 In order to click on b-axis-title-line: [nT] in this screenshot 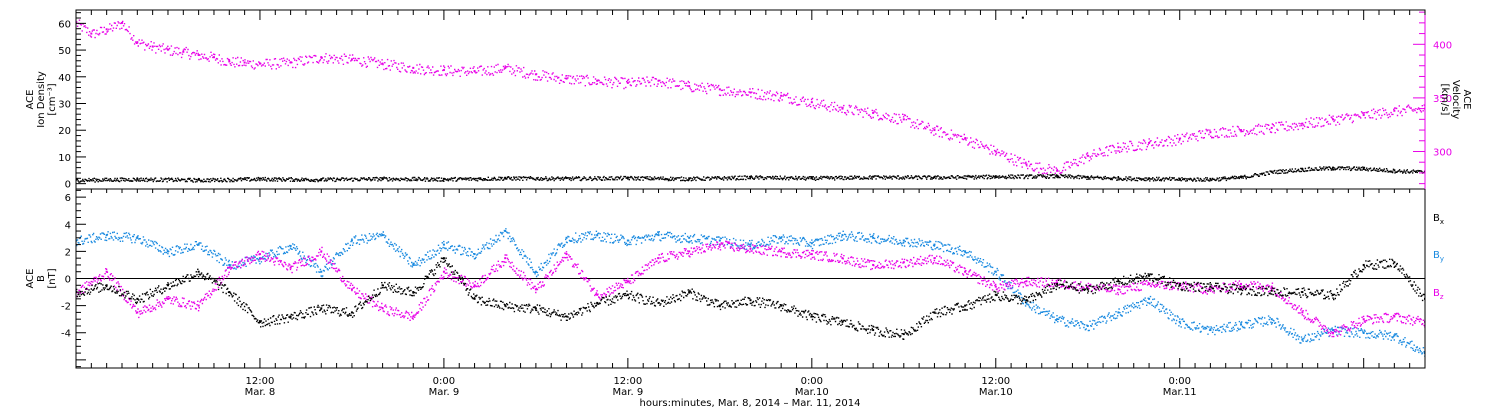, I will do `click(52, 278)`.